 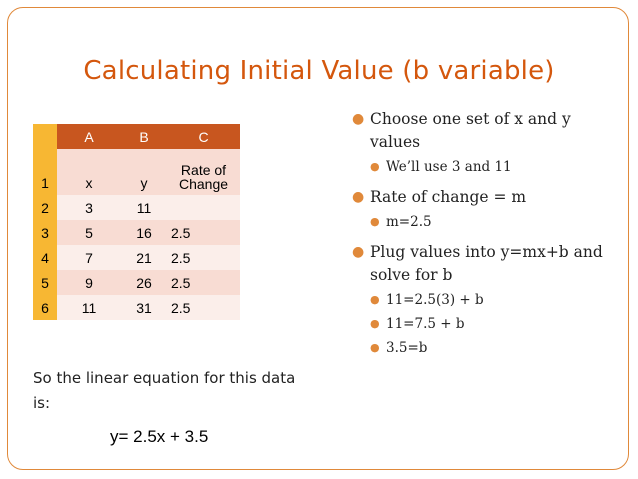 I want to click on corner-cell, so click(x=45, y=136).